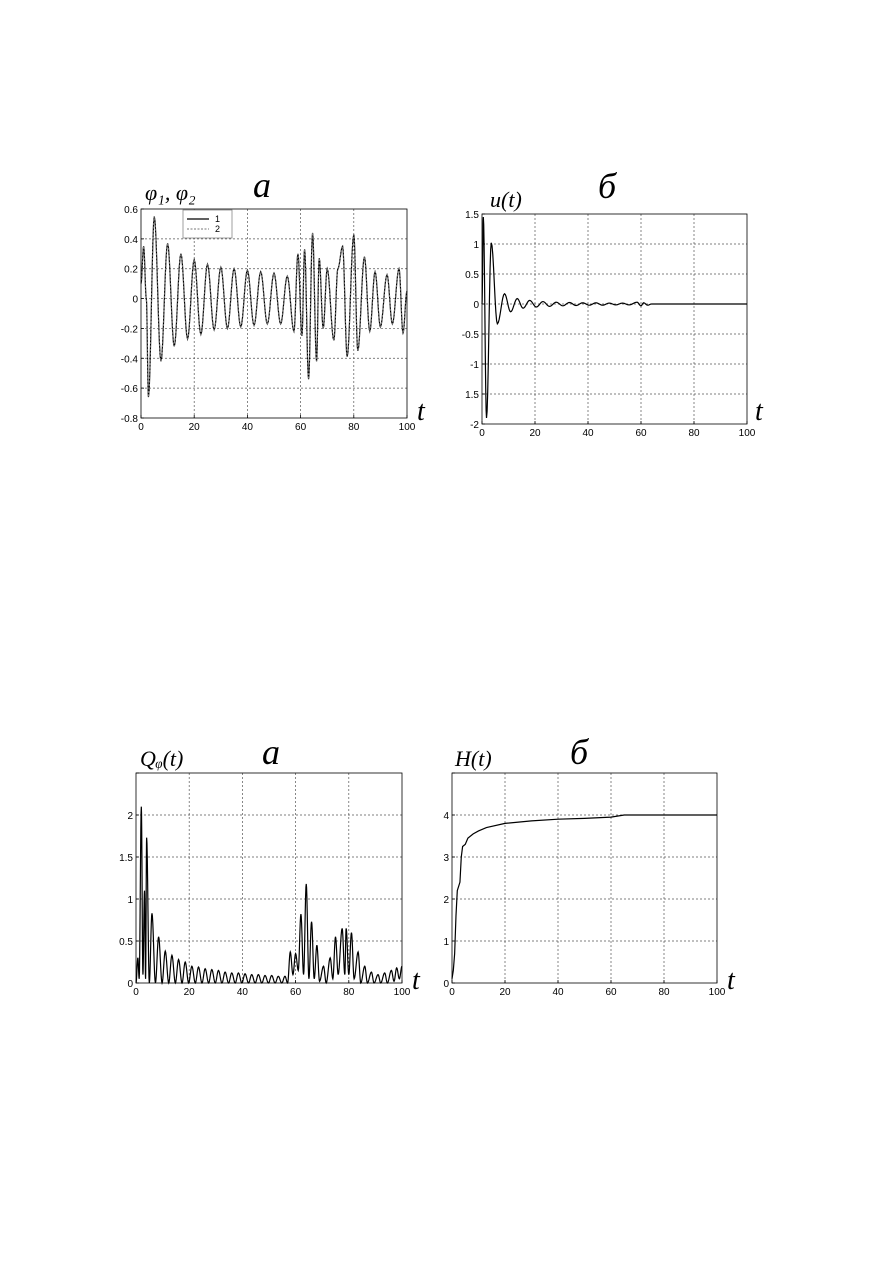 The height and width of the screenshot is (1263, 893). Describe the element at coordinates (471, 335) in the screenshot. I see `y-tick-label: -0.5` at that location.